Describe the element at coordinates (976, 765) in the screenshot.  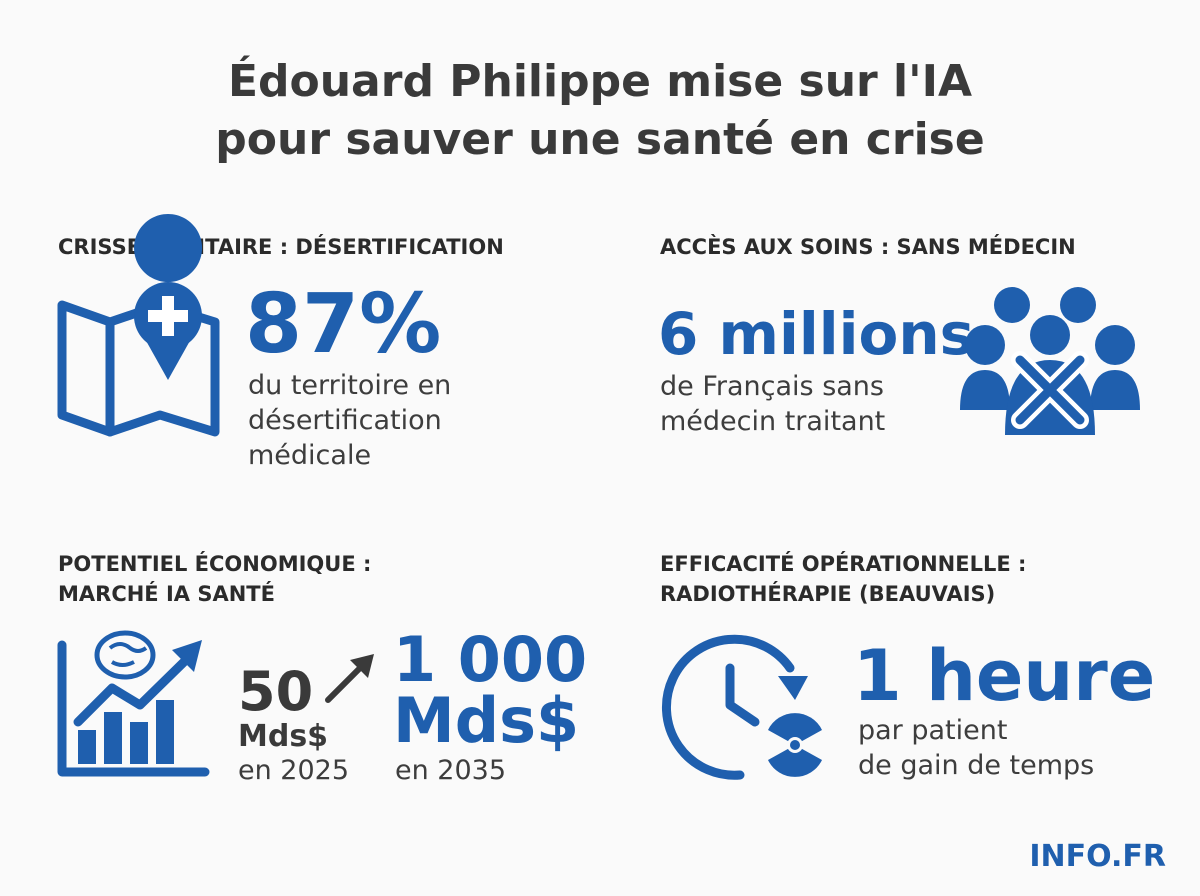
I see `description: de gain de temps` at that location.